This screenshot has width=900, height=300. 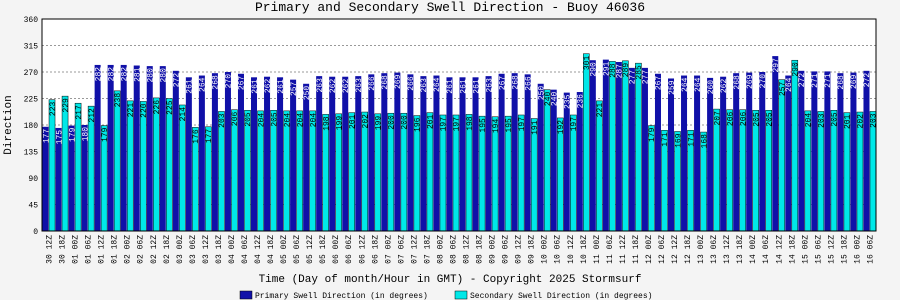 What do you see at coordinates (414, 249) in the screenshot?
I see `x-tick-label: 07 12Z` at bounding box center [414, 249].